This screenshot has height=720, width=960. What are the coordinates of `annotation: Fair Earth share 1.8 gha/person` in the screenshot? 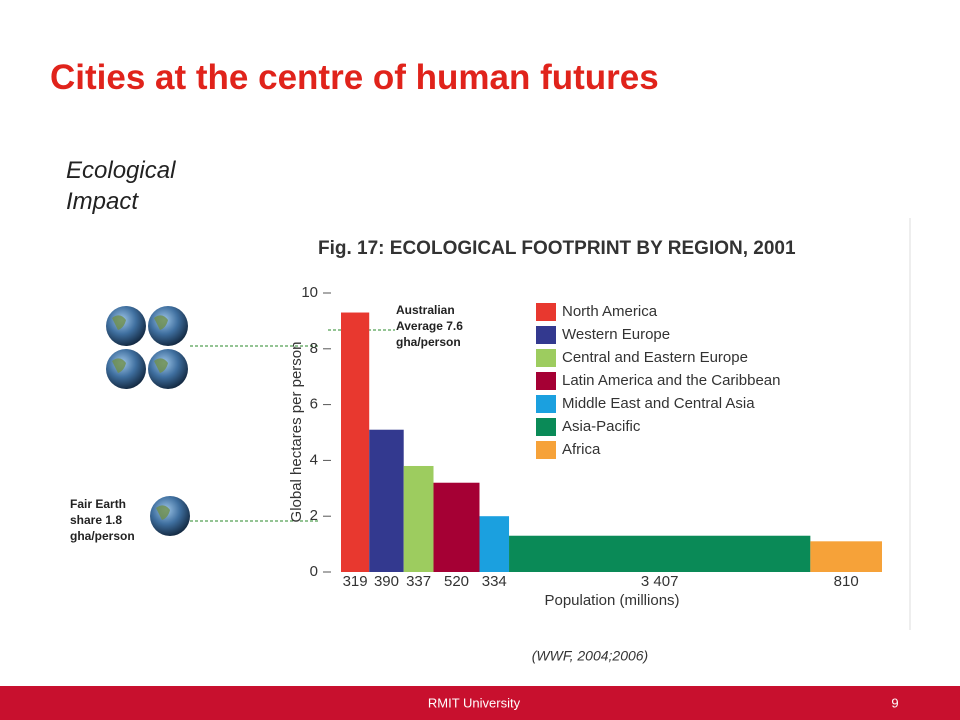 It's located at (102, 520).